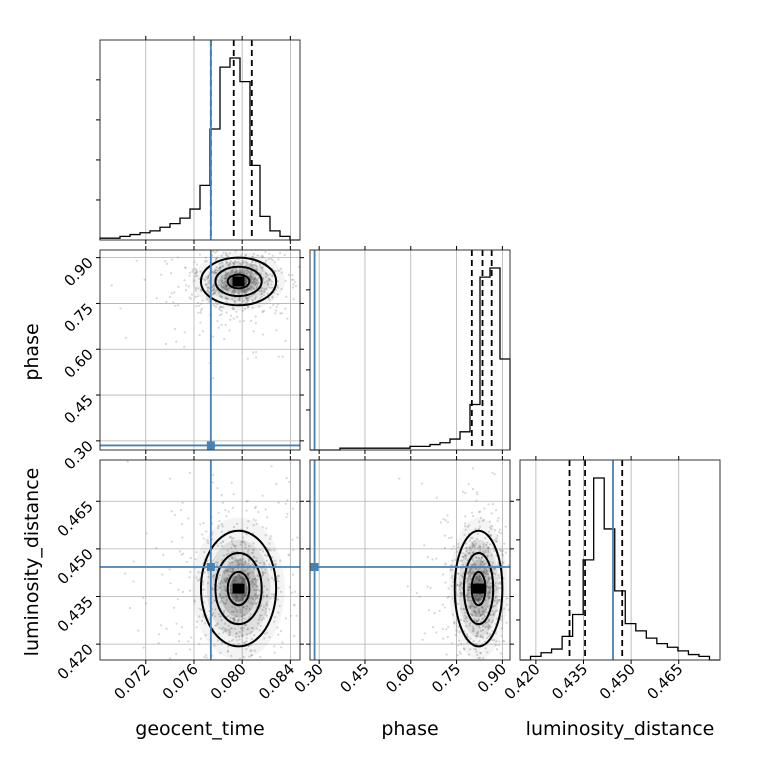  What do you see at coordinates (238, 281) in the screenshot?
I see `density-peak` at bounding box center [238, 281].